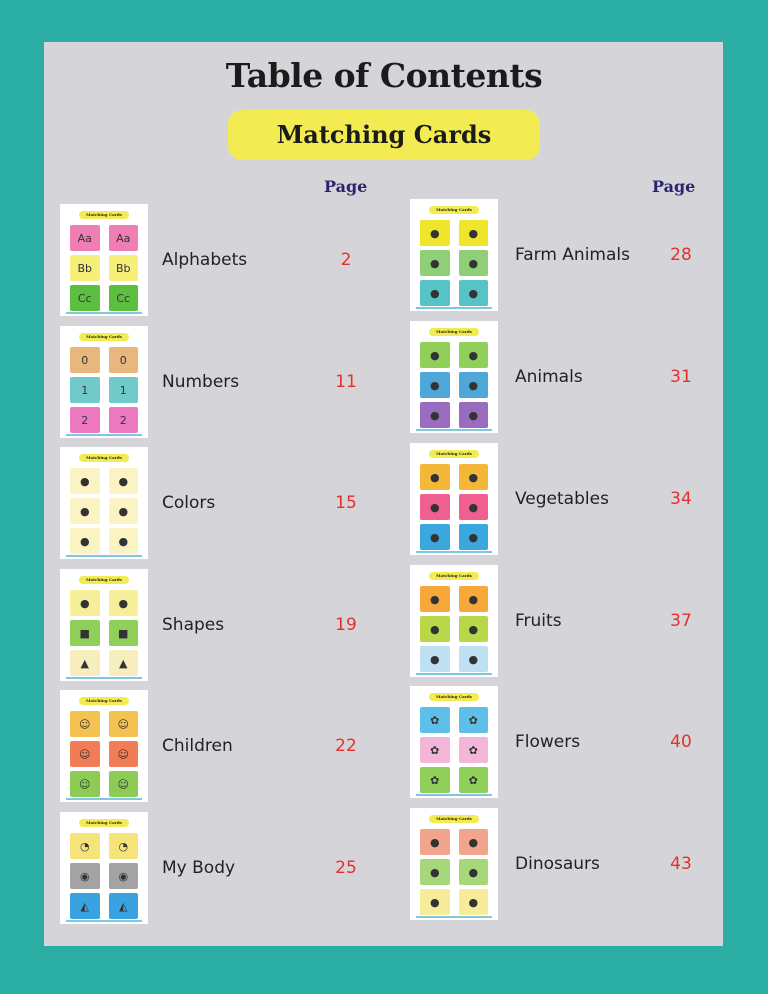  What do you see at coordinates (85, 633) in the screenshot?
I see `card-thumbnail: ■` at bounding box center [85, 633].